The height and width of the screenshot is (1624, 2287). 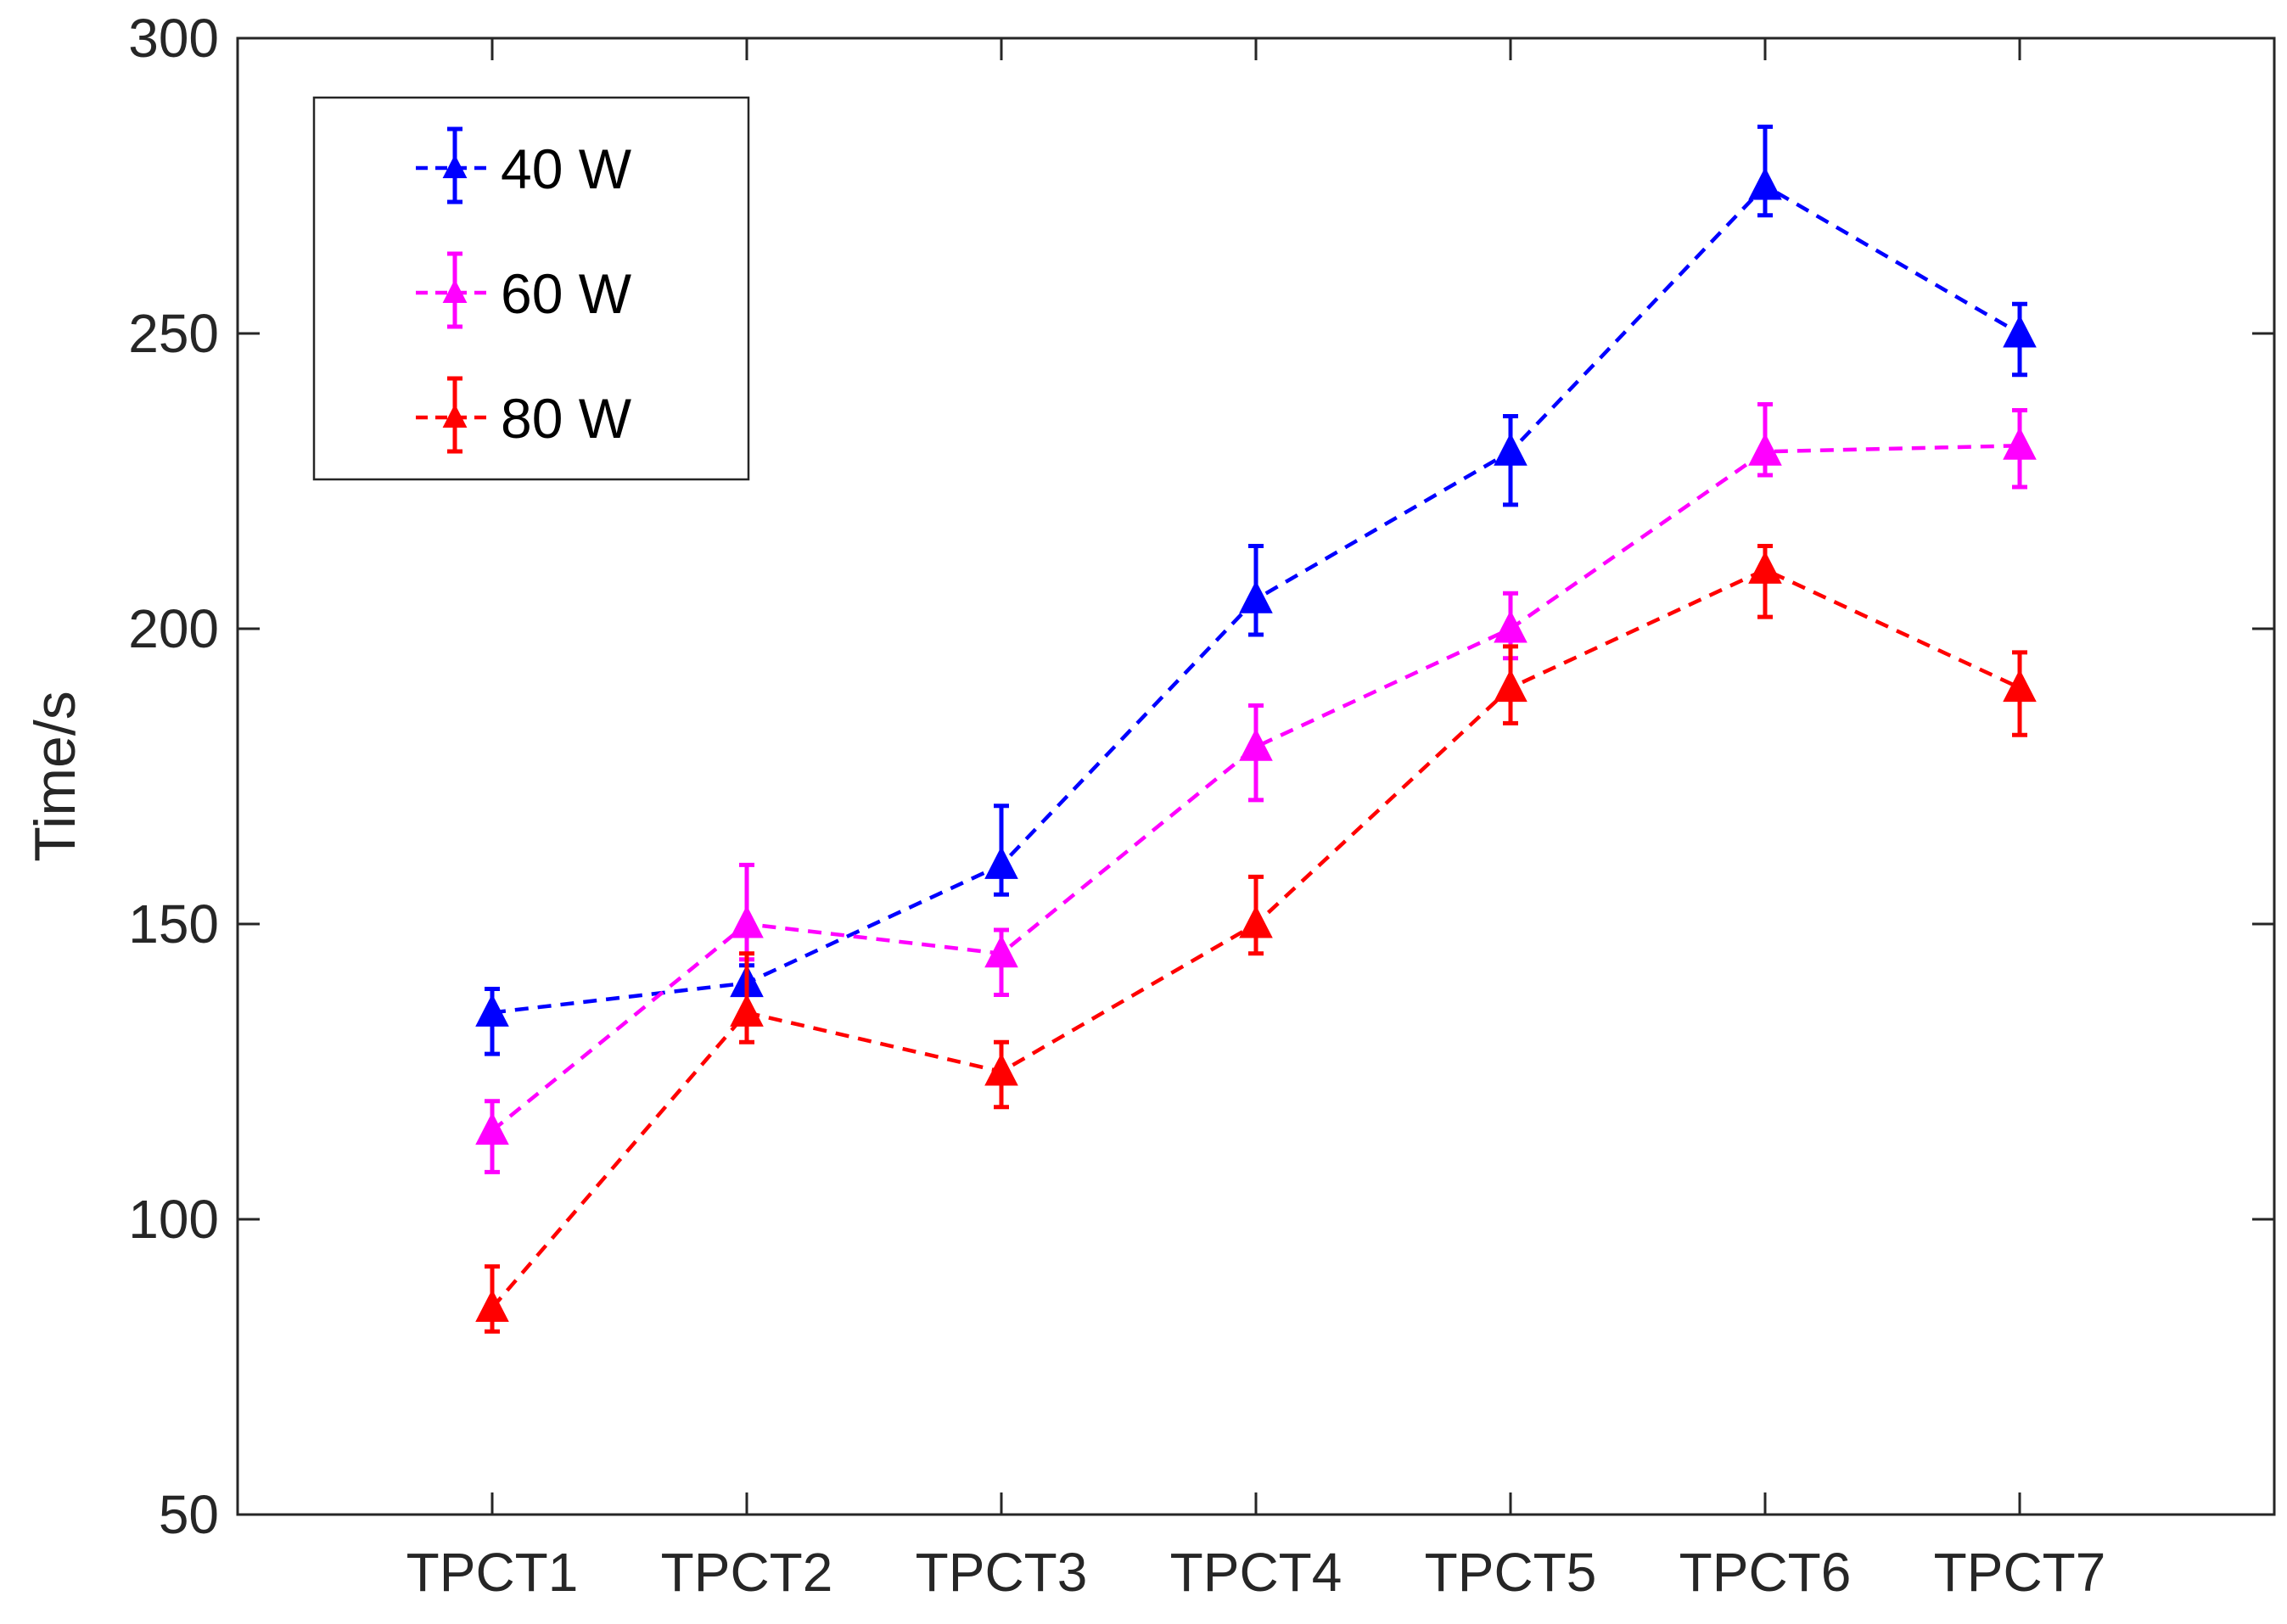 What do you see at coordinates (174, 924) in the screenshot?
I see `y-tick-label: 150` at bounding box center [174, 924].